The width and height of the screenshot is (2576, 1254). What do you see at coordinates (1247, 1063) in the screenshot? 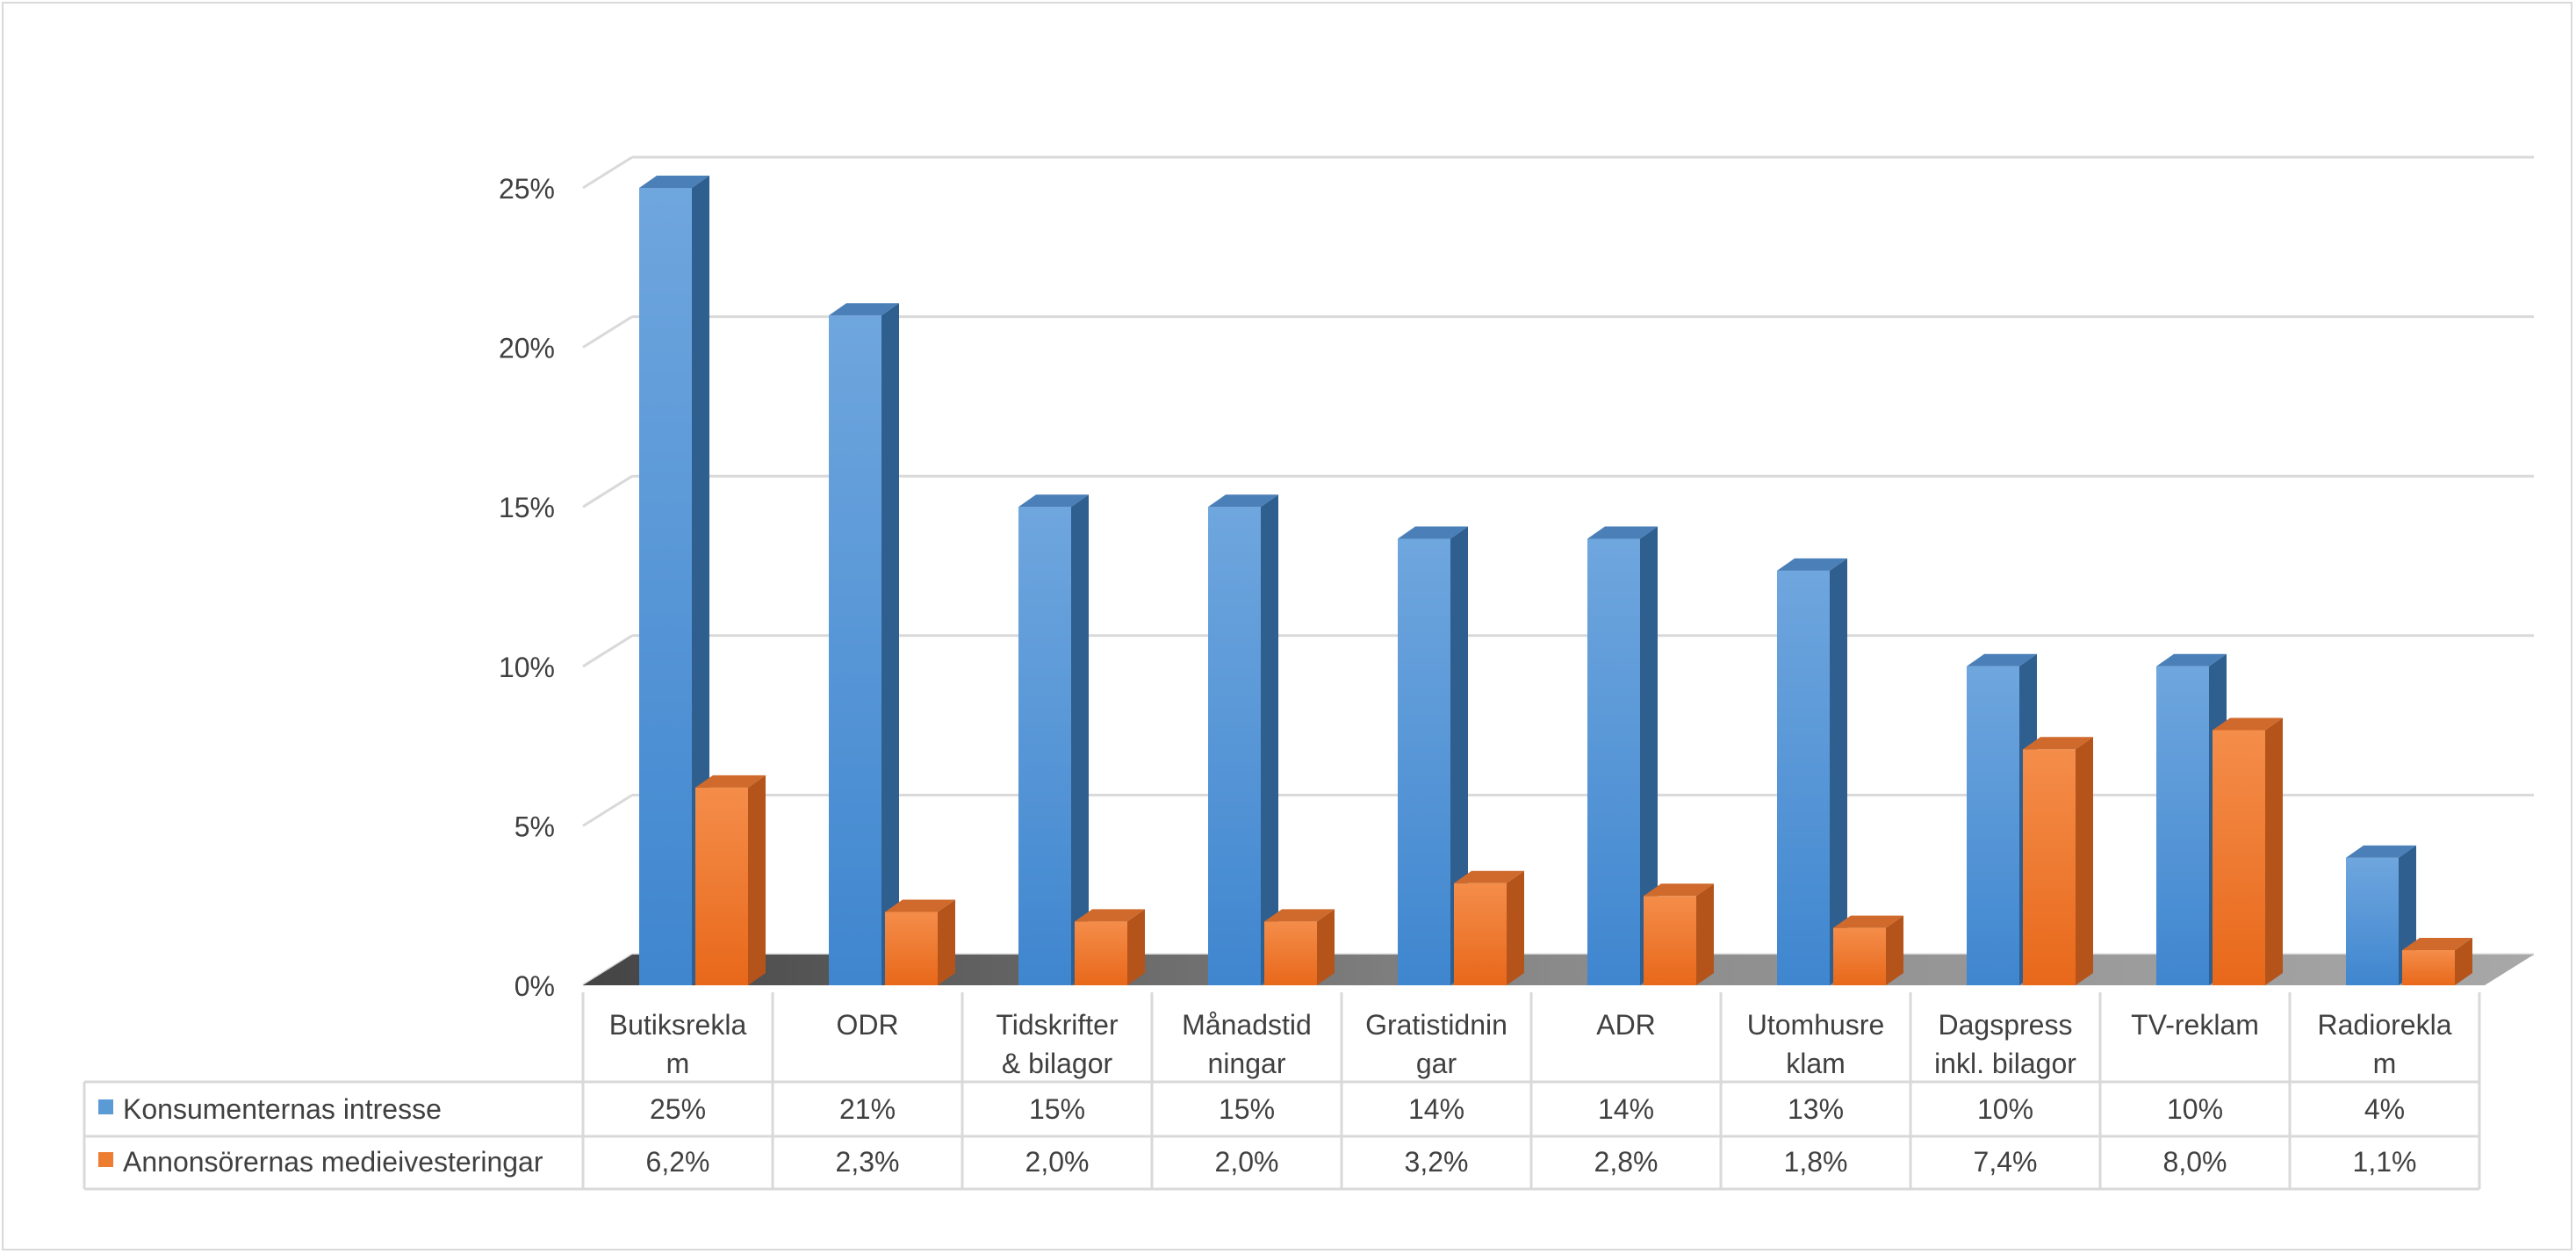
I see `category-label: ningar` at bounding box center [1247, 1063].